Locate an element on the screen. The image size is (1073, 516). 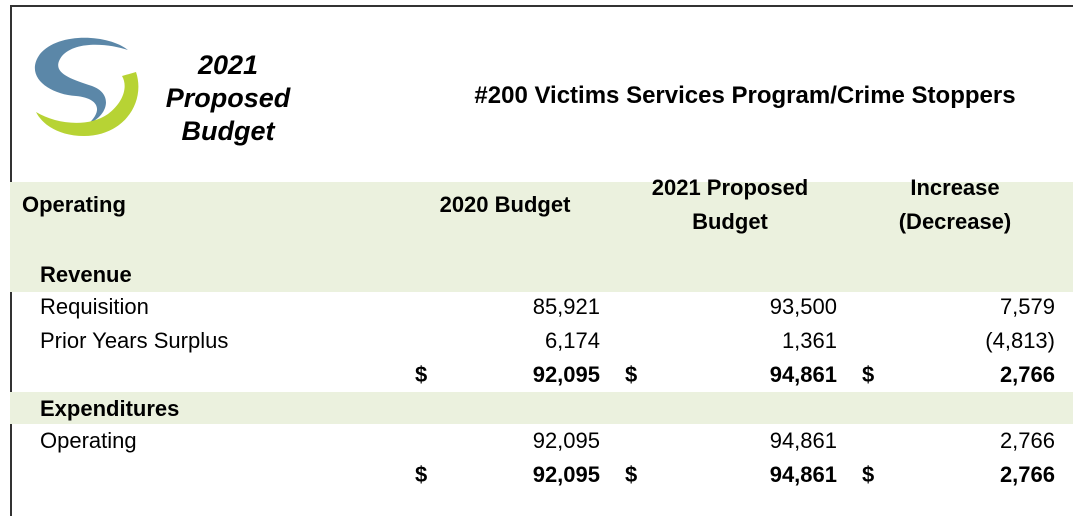
column-header: Budget is located at coordinates (730, 221).